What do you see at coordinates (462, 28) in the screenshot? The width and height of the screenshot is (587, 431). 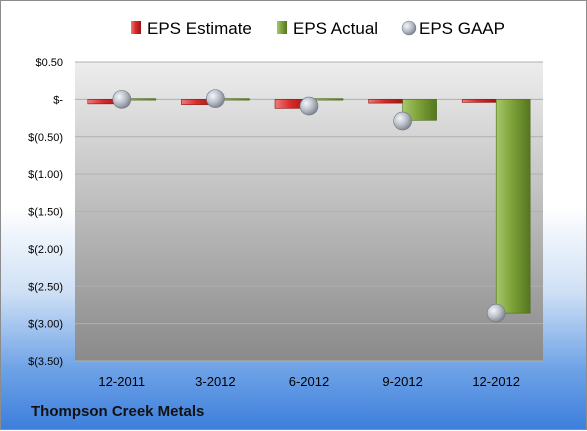 I see `legend-label: EPS GAAP` at bounding box center [462, 28].